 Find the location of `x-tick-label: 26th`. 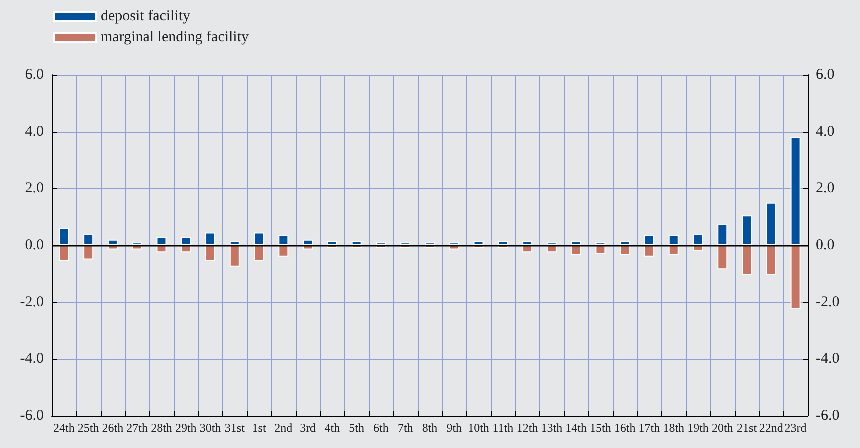

x-tick-label: 26th is located at coordinates (113, 428).